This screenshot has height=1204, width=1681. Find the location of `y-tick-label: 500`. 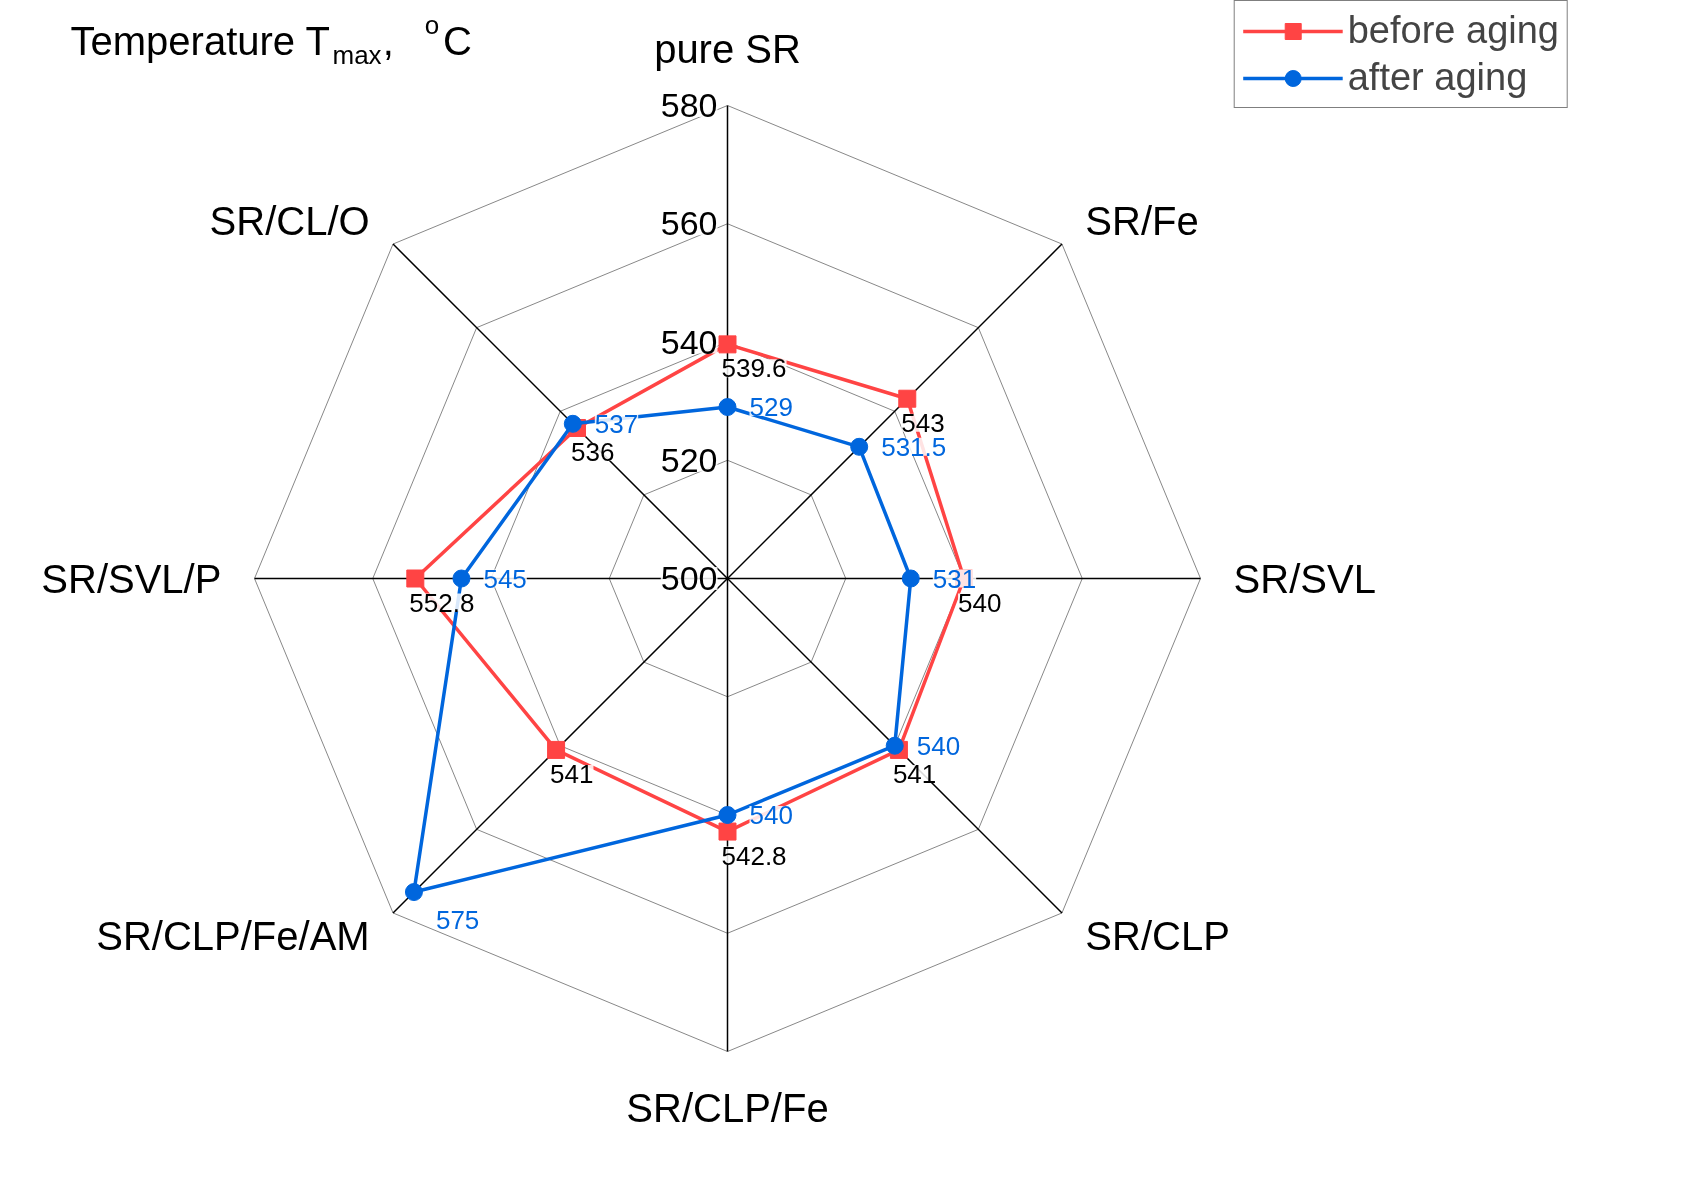

y-tick-label: 500 is located at coordinates (689, 578).